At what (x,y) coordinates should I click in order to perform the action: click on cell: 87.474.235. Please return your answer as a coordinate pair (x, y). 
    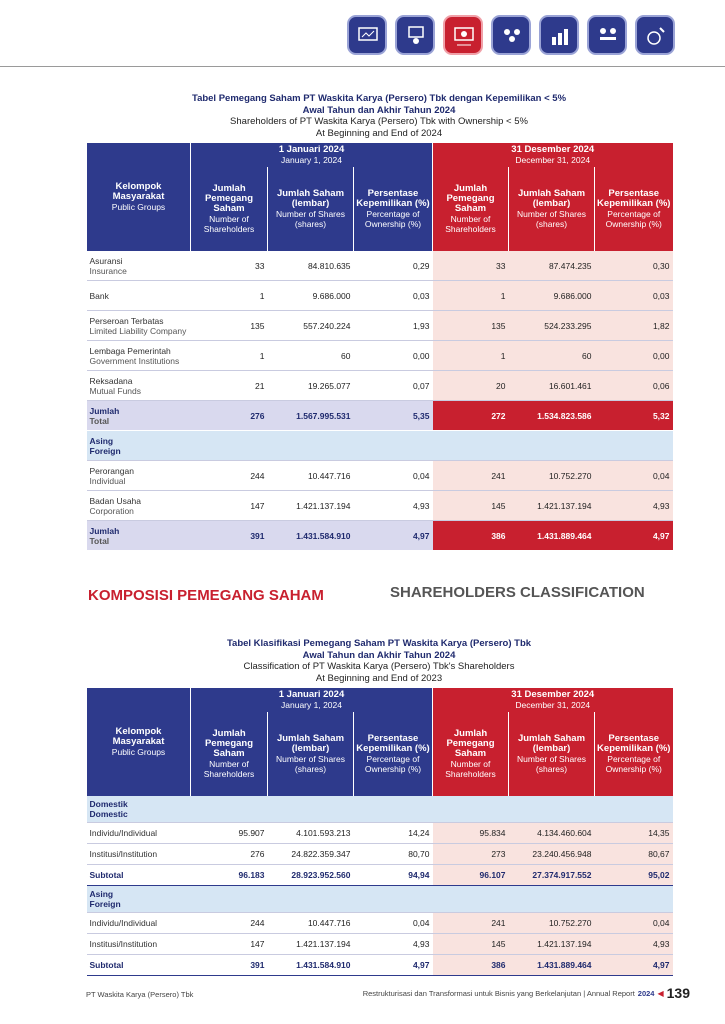
    Looking at the image, I should click on (551, 266).